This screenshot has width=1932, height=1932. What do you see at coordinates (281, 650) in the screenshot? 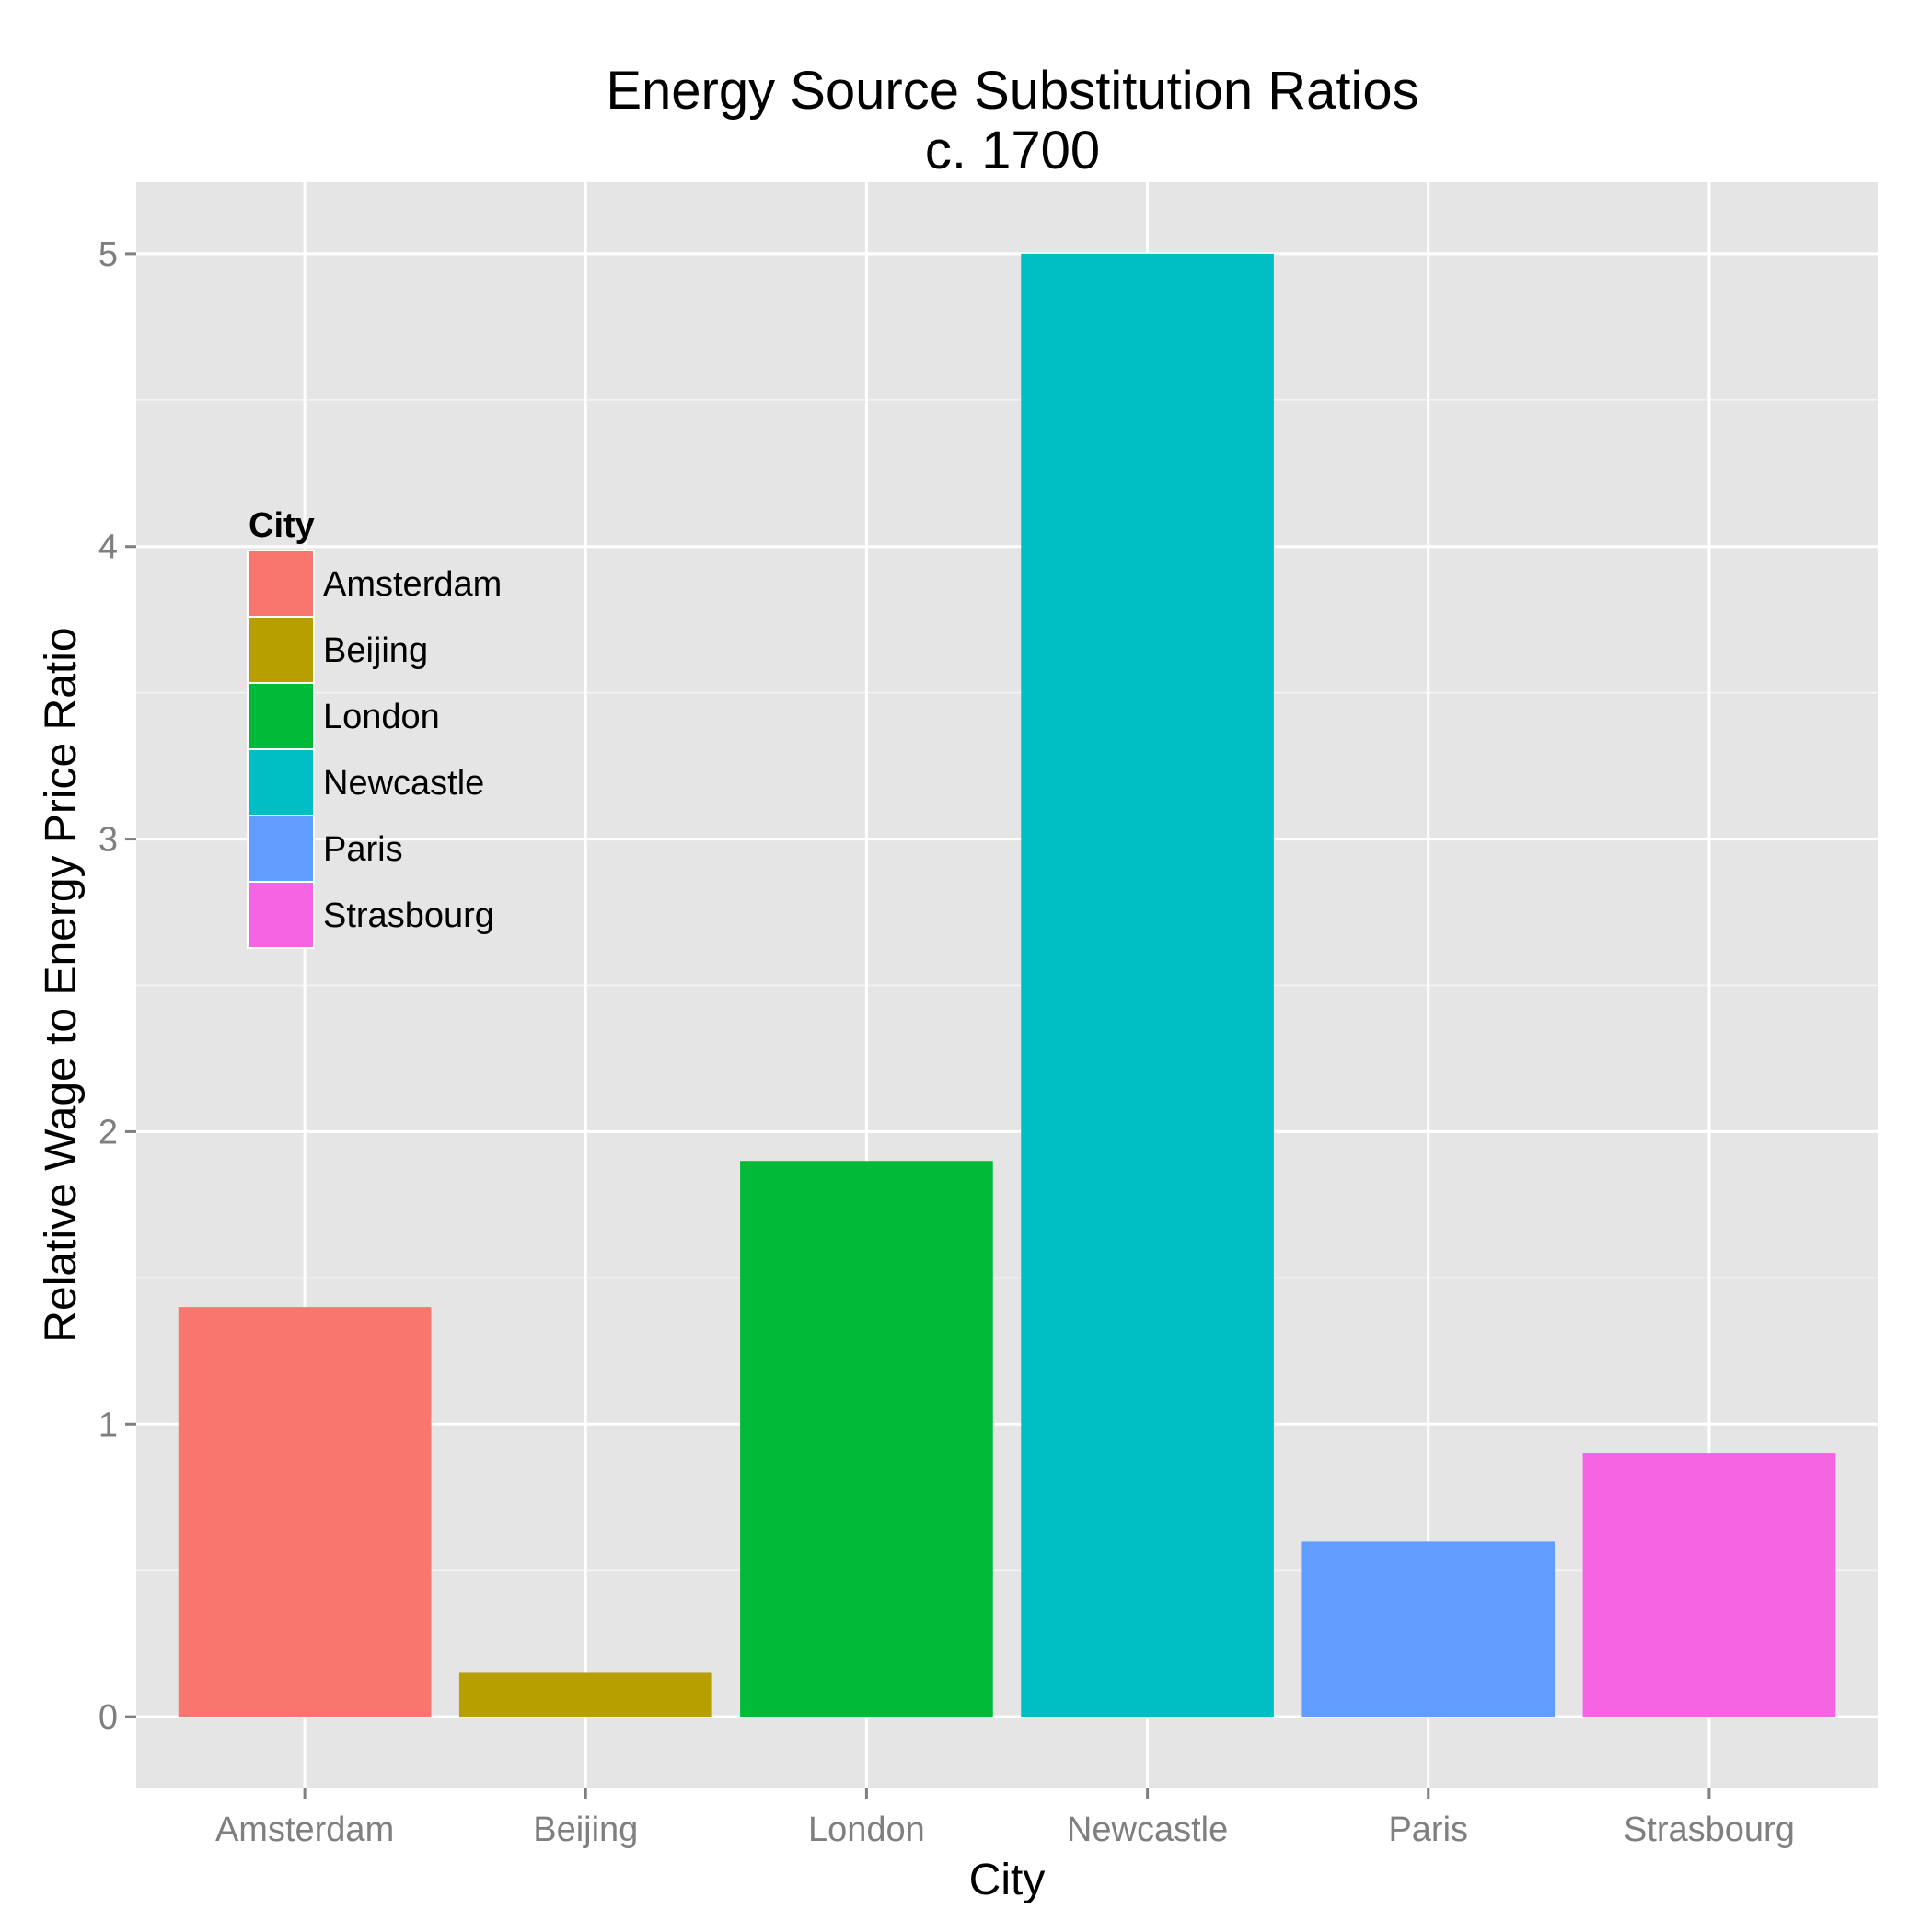
I see `legend-key-beijing` at bounding box center [281, 650].